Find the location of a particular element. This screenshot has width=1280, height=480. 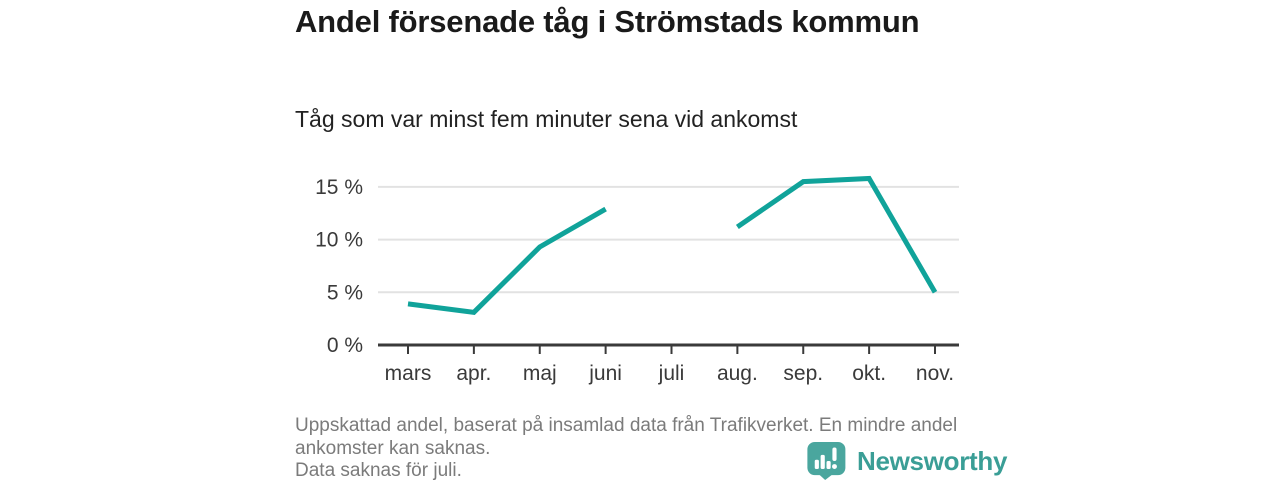

missing-data-note: Data saknas för juli. is located at coordinates (378, 470).